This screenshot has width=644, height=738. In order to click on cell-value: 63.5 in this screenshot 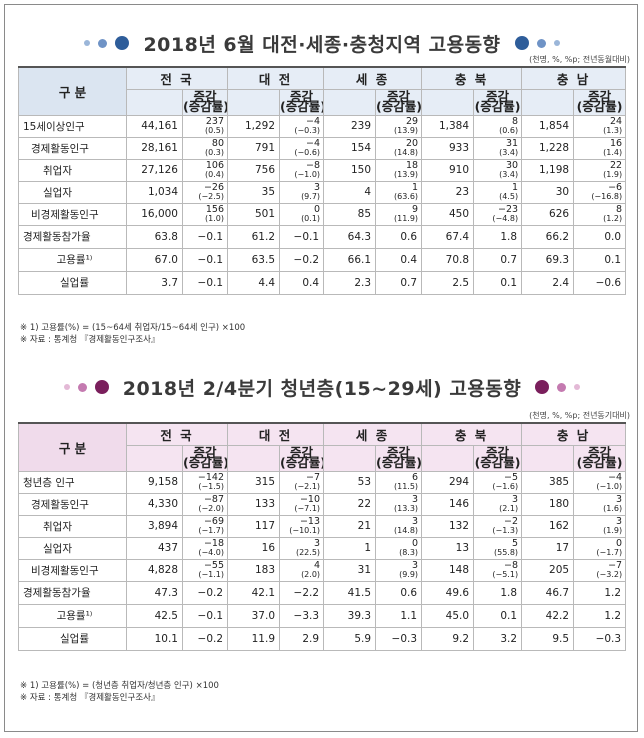, I will do `click(254, 259)`.